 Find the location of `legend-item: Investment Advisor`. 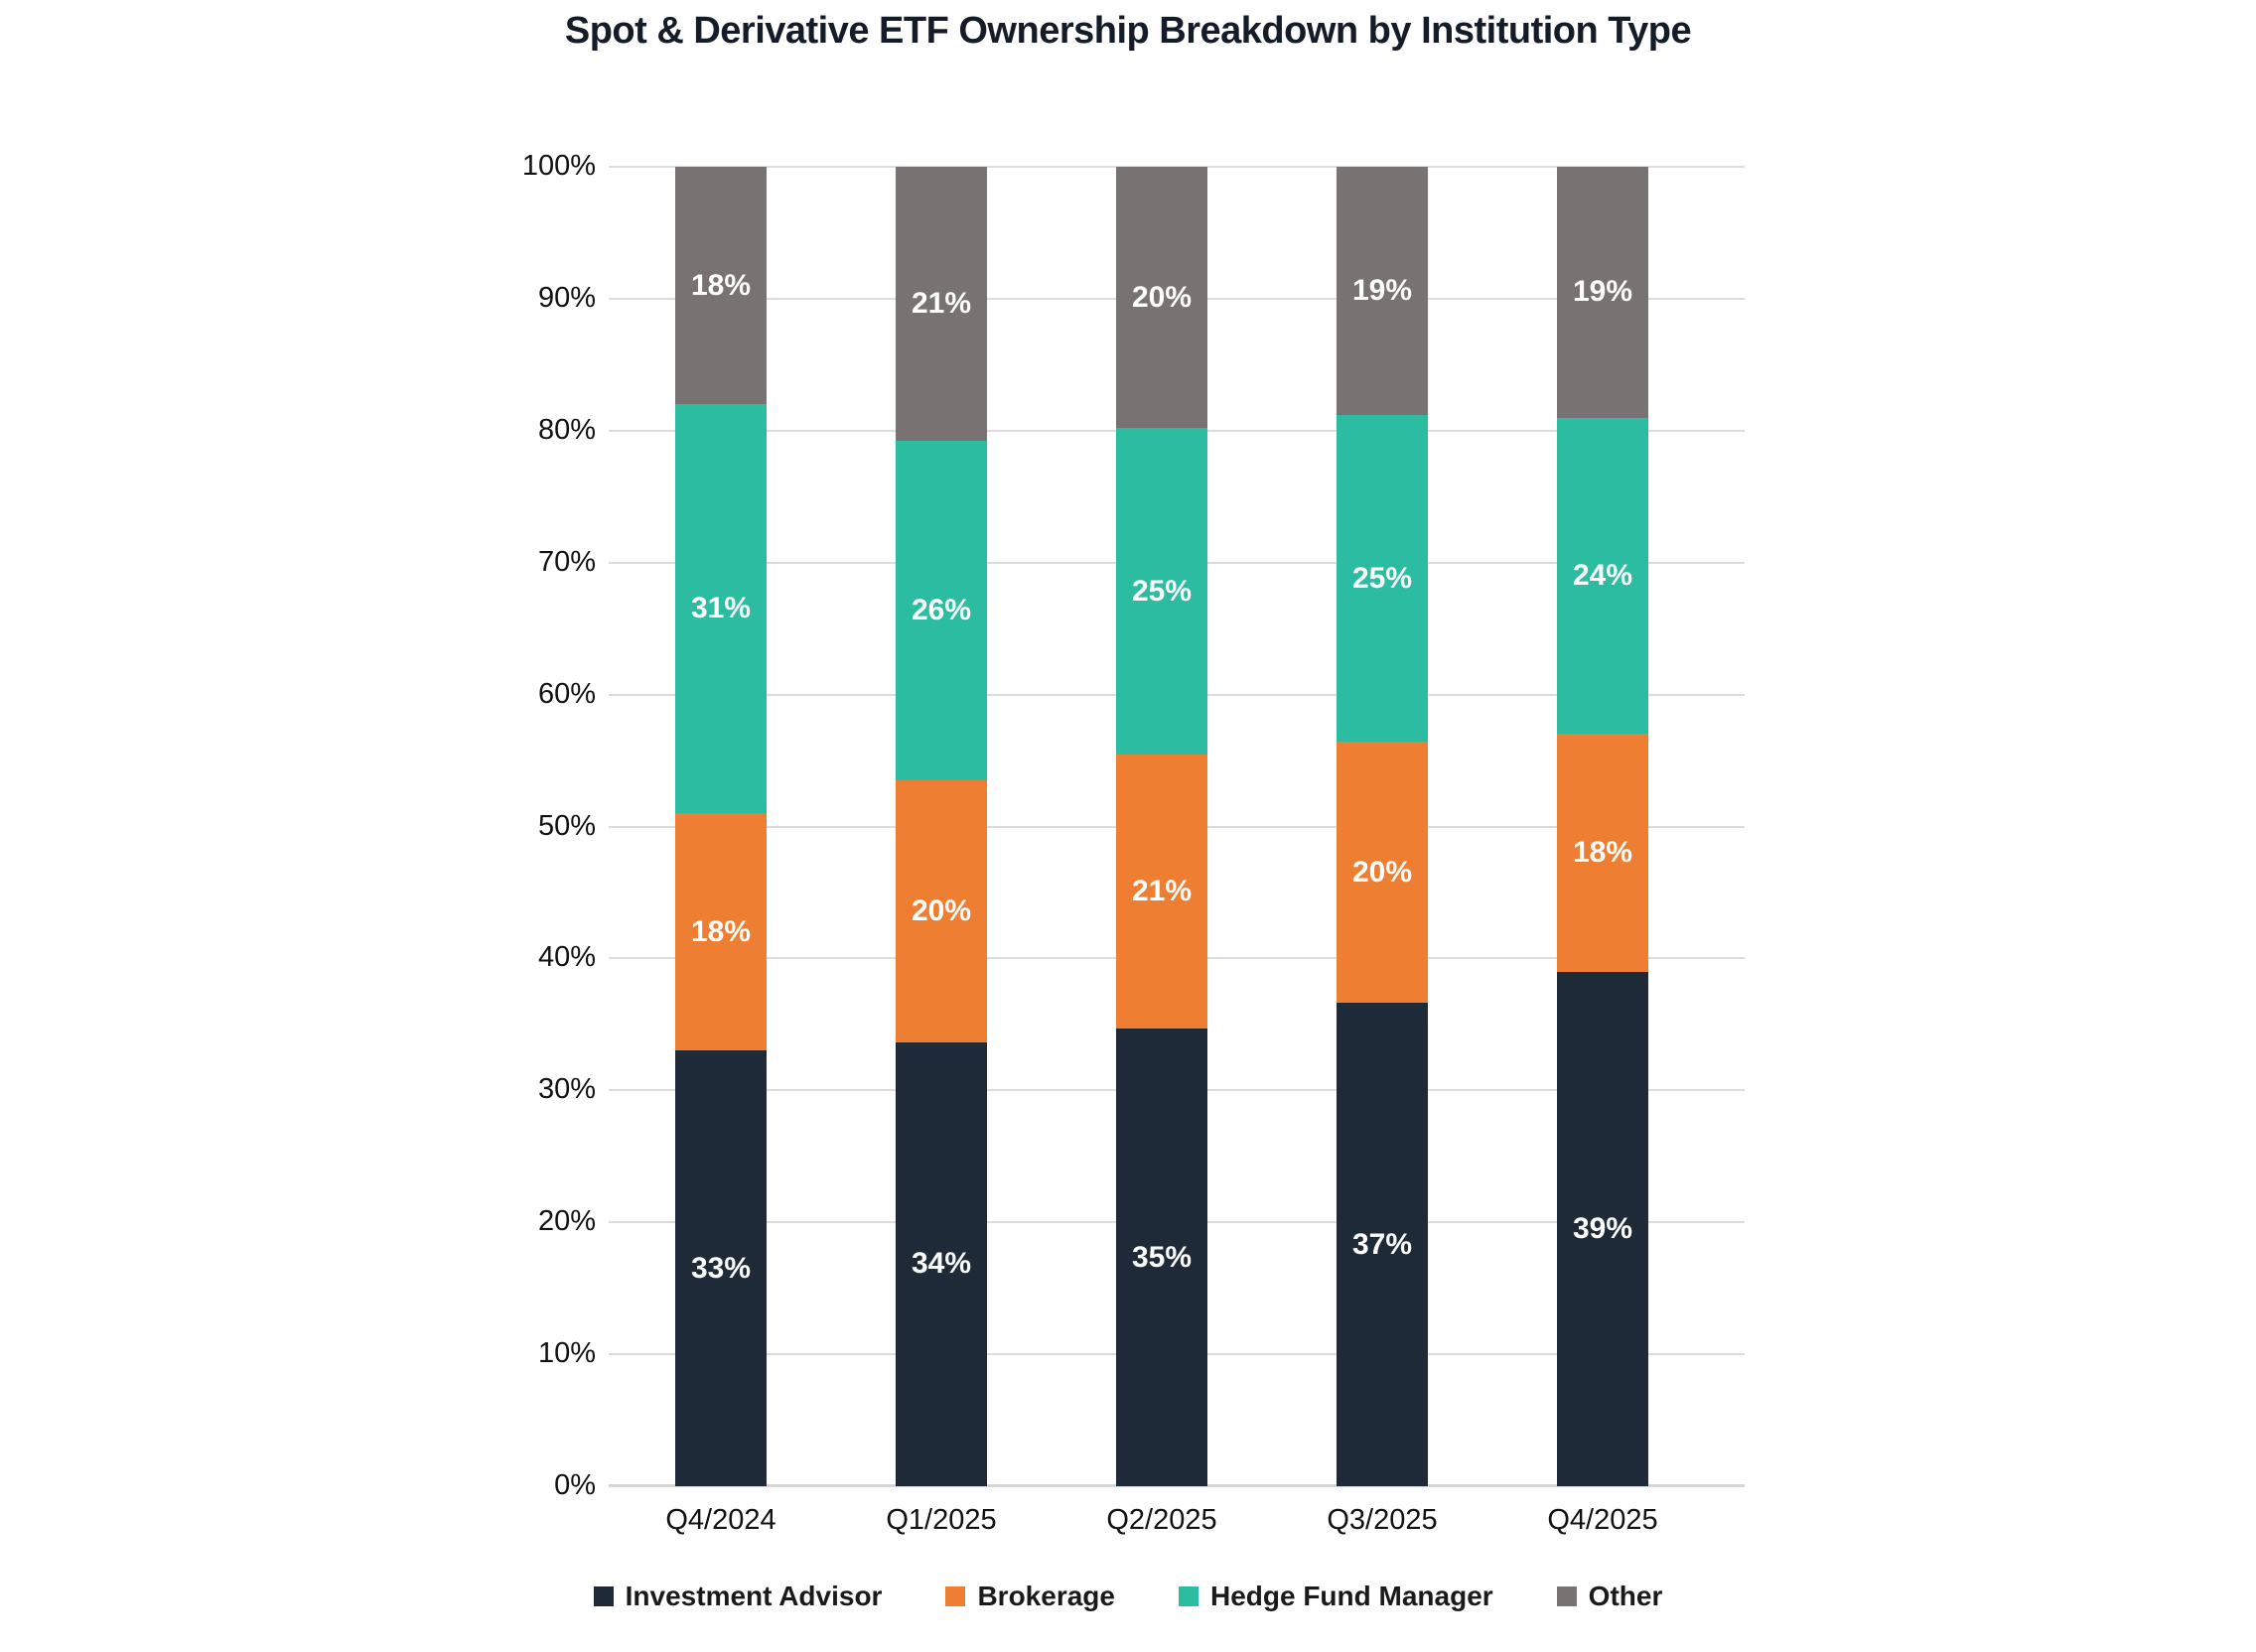

legend-item: Investment Advisor is located at coordinates (738, 1597).